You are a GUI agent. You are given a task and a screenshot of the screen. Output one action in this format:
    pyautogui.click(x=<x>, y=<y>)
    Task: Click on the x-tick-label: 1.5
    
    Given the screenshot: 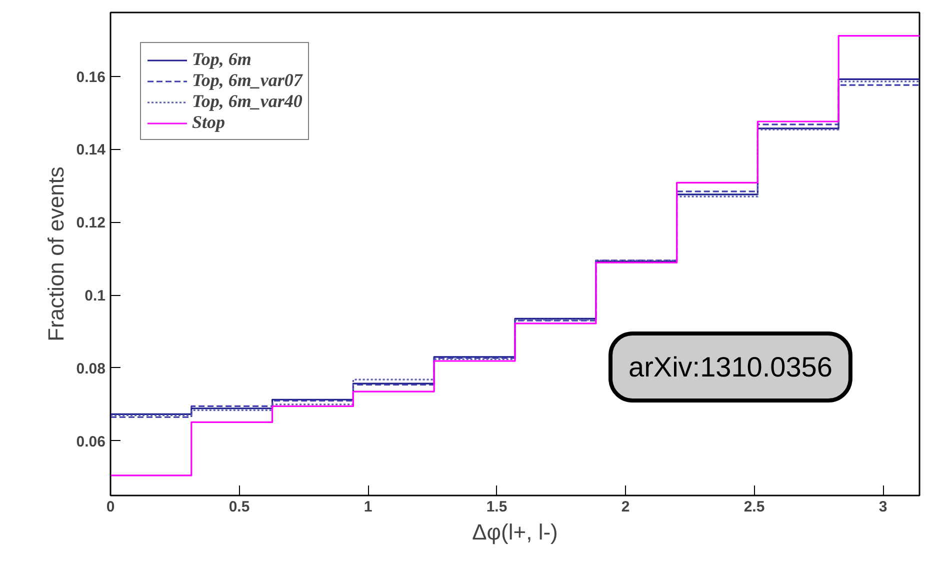 What is the action you would take?
    pyautogui.click(x=497, y=507)
    